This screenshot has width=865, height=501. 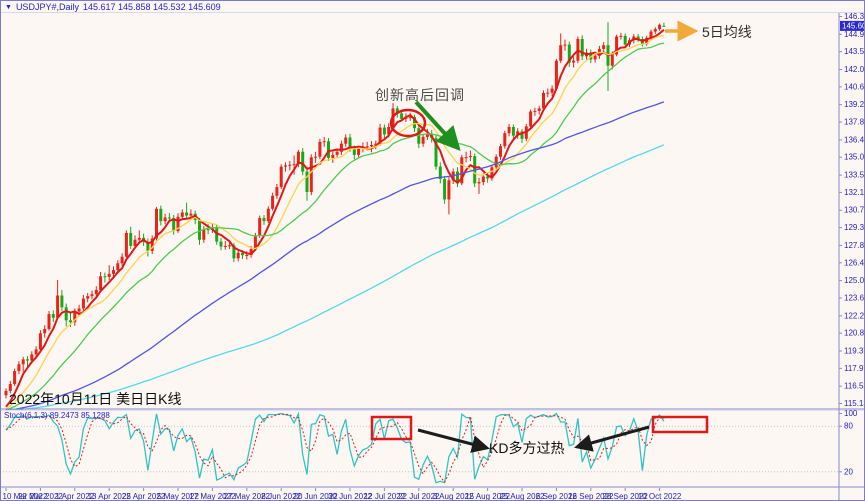 What do you see at coordinates (854, 386) in the screenshot?
I see `price-tick-label: 116.530` at bounding box center [854, 386].